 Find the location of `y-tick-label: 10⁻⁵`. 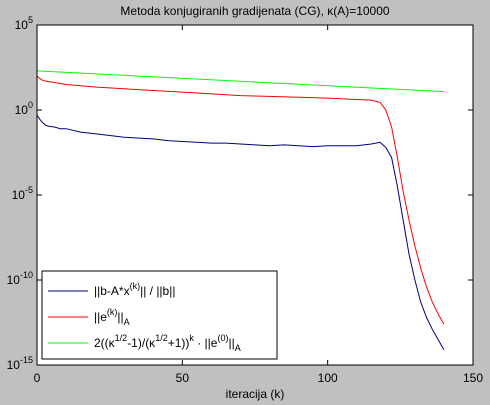

y-tick-label: 10⁻⁵ is located at coordinates (22, 193).